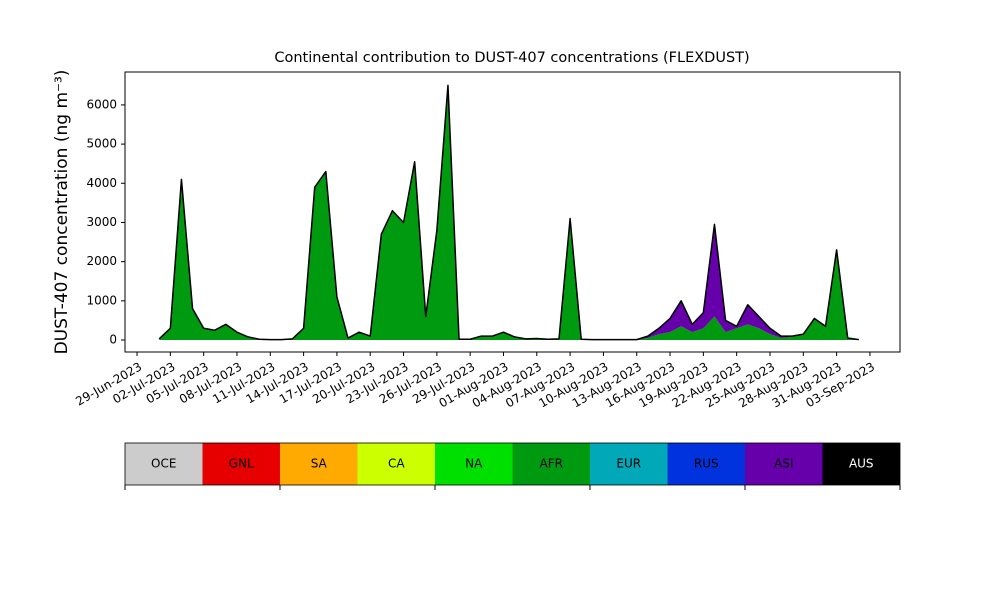 The width and height of the screenshot is (1000, 600). I want to click on legend-label: RUS, so click(706, 464).